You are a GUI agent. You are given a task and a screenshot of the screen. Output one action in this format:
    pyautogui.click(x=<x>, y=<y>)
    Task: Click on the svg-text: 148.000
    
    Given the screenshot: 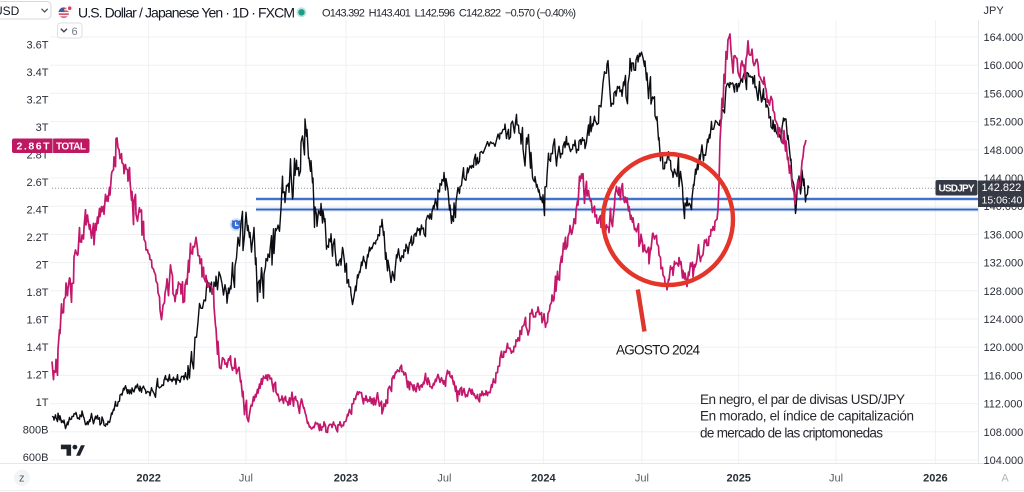 What is the action you would take?
    pyautogui.click(x=1004, y=151)
    